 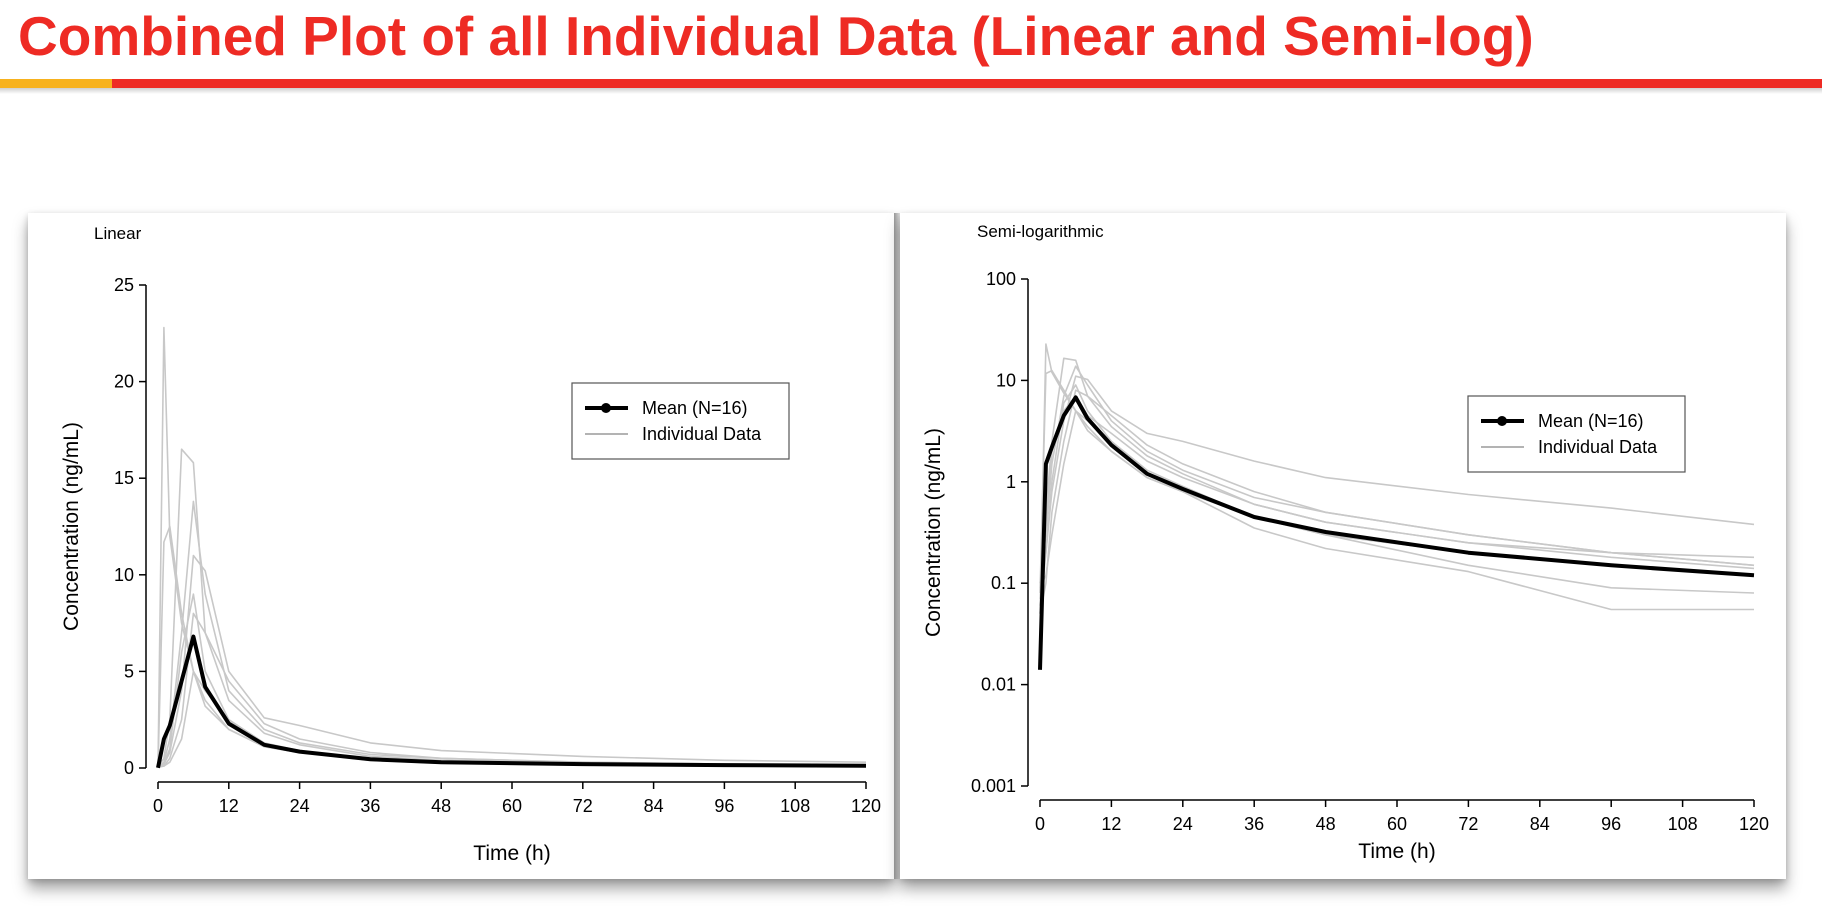 What do you see at coordinates (129, 671) in the screenshot?
I see `y-tick-label: 5` at bounding box center [129, 671].